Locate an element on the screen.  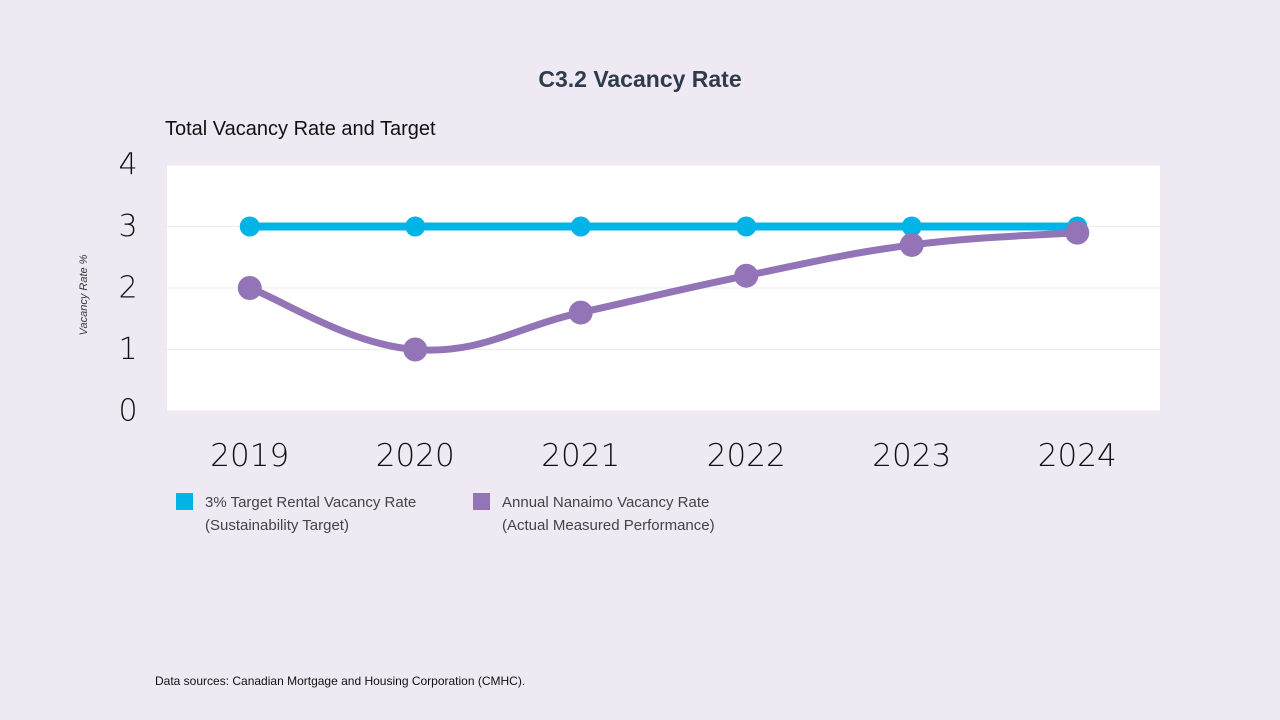
series-0-point-2020 is located at coordinates (415, 226).